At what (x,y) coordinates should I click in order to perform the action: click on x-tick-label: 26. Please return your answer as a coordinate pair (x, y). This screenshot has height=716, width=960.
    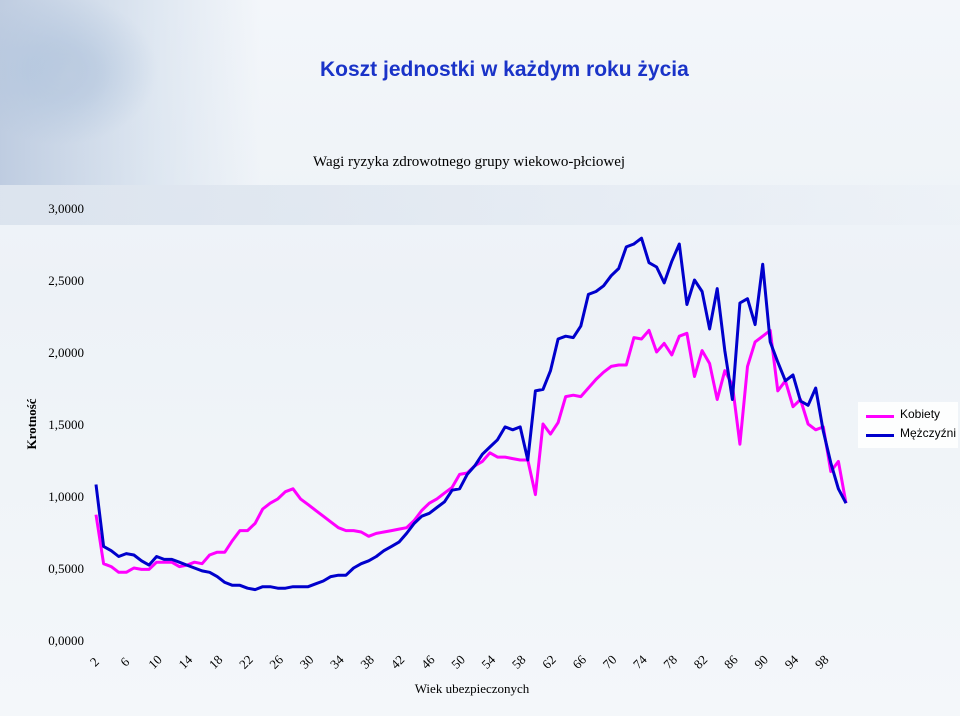
    Looking at the image, I should click on (276, 662).